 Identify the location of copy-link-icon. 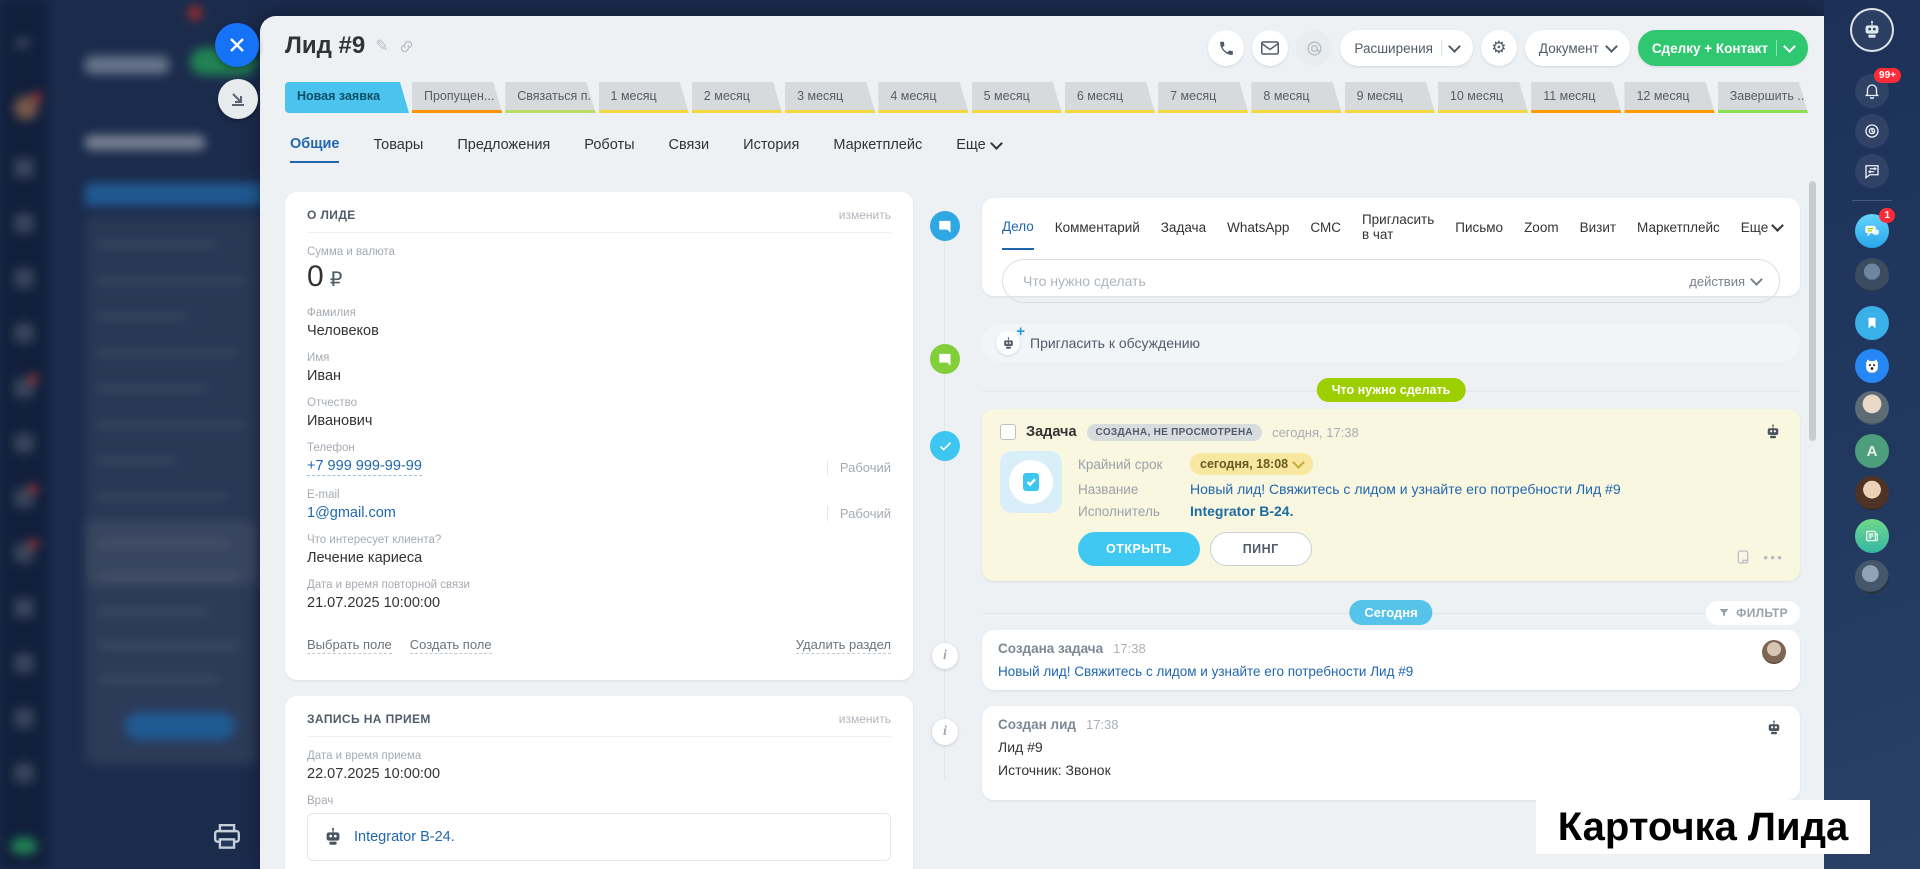
(406, 46).